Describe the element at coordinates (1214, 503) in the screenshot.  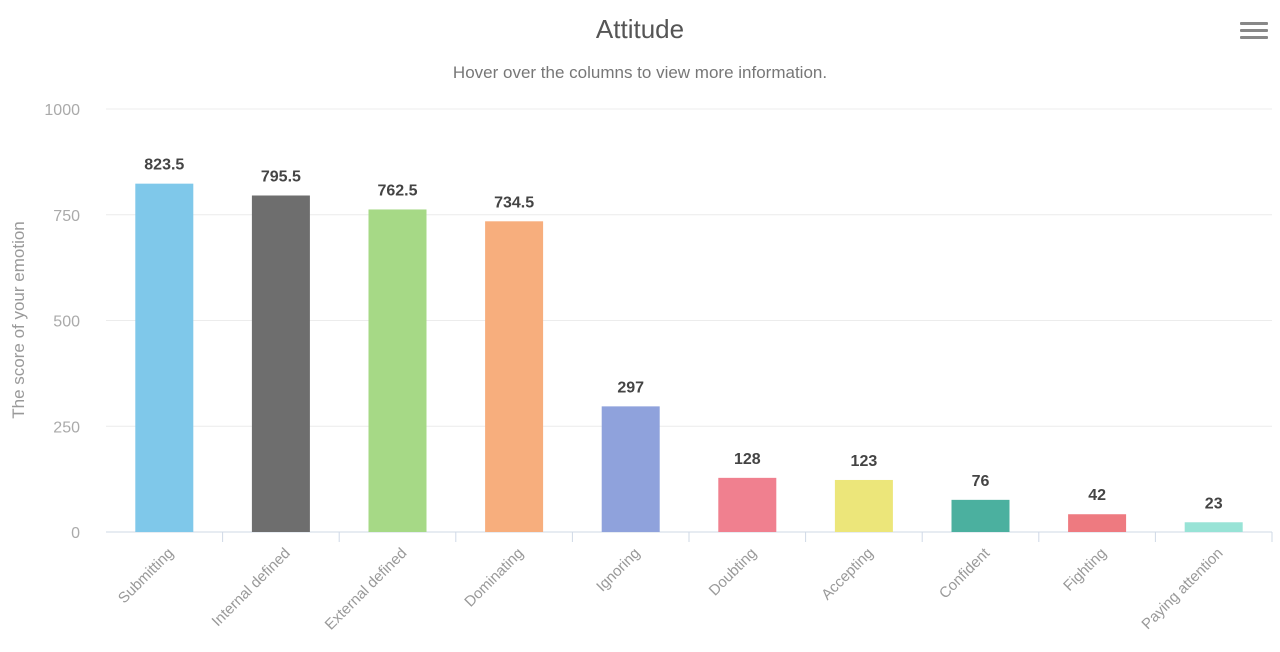
I see `data-label: 23` at that location.